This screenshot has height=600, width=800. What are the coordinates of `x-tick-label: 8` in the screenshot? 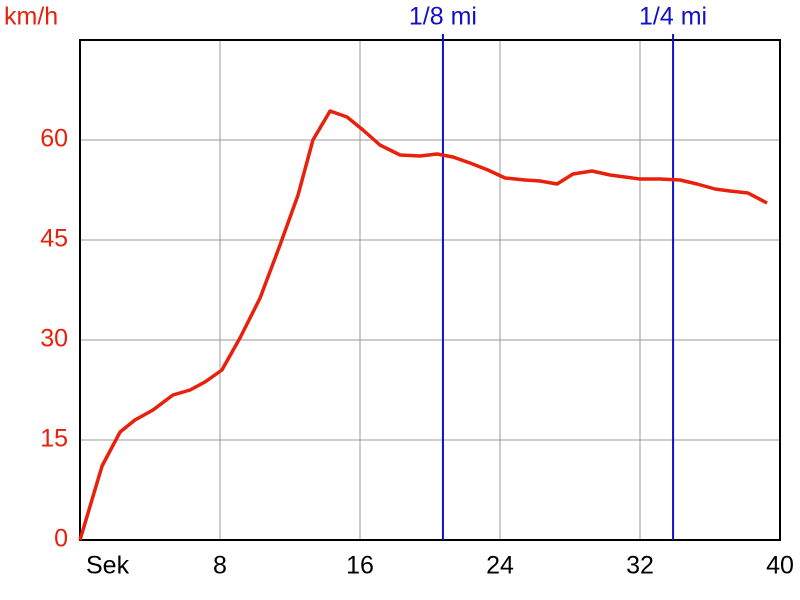 It's located at (220, 566).